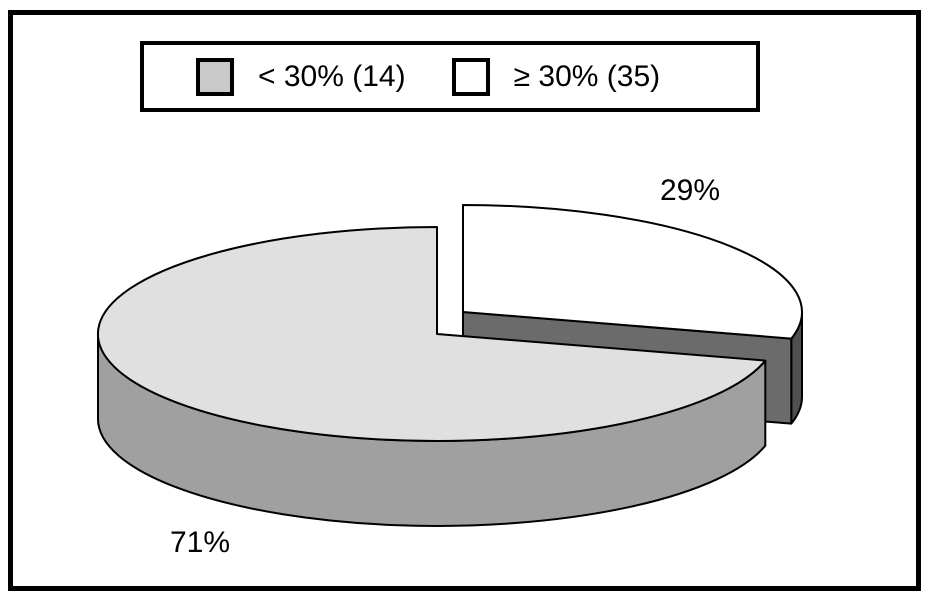  What do you see at coordinates (215, 76) in the screenshot?
I see `legend-swatch-gray` at bounding box center [215, 76].